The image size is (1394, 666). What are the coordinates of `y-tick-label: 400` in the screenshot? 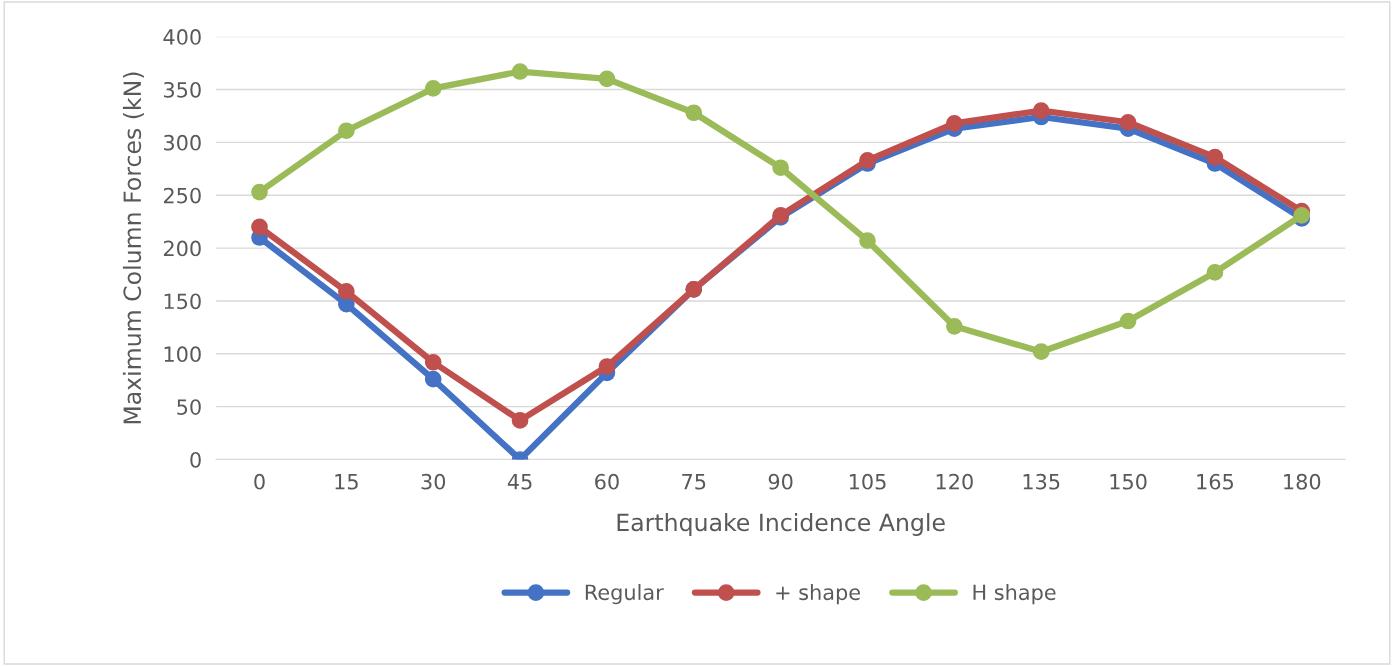 It's located at (182, 37).